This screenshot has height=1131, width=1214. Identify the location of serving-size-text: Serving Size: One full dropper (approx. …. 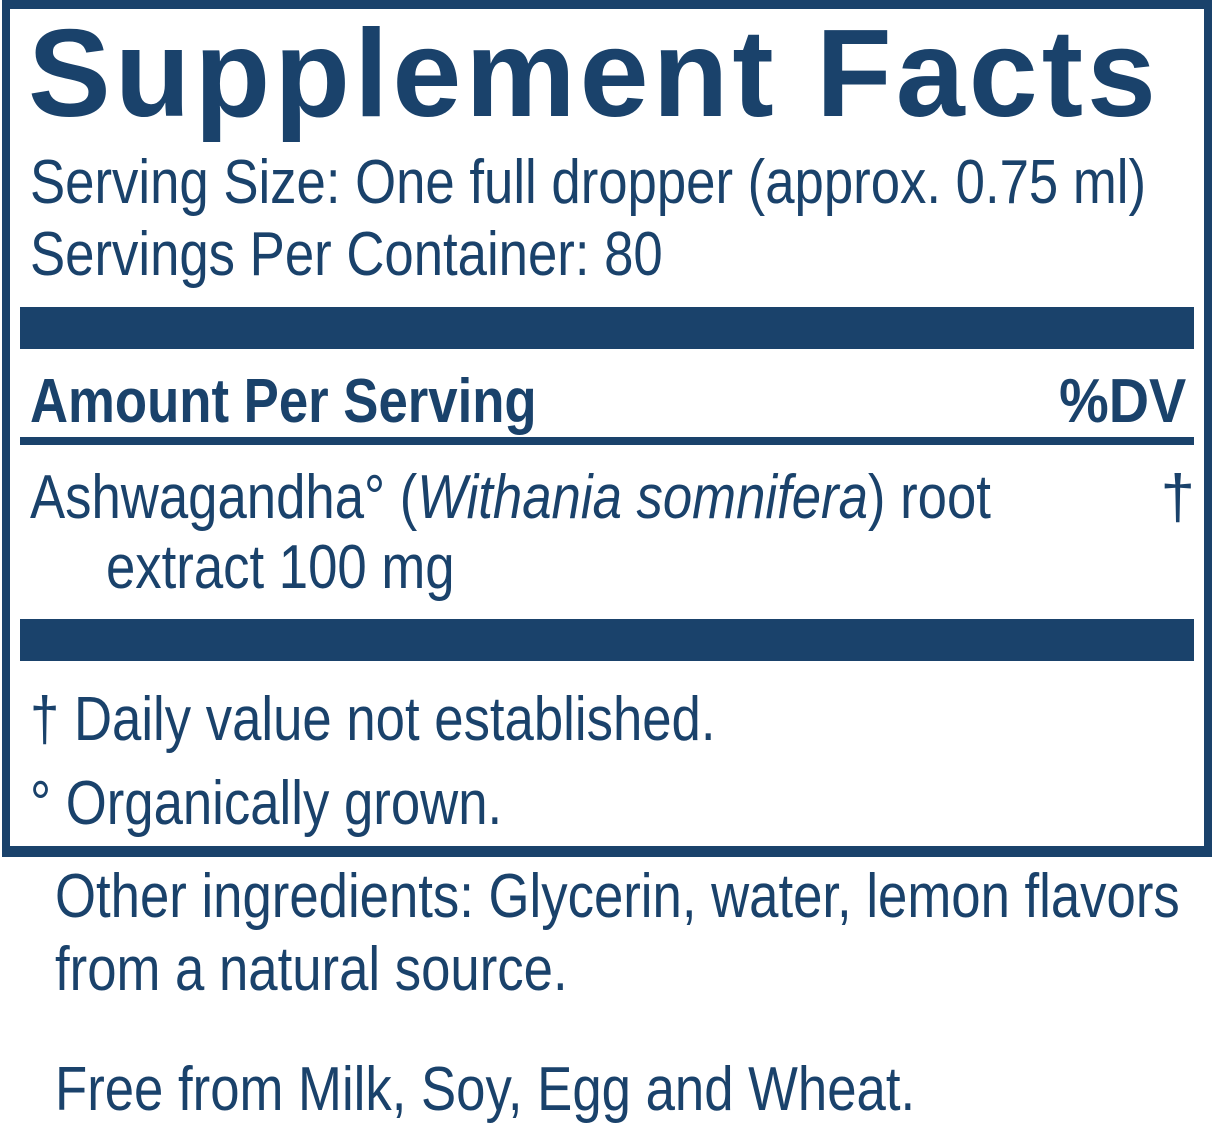
(588, 182).